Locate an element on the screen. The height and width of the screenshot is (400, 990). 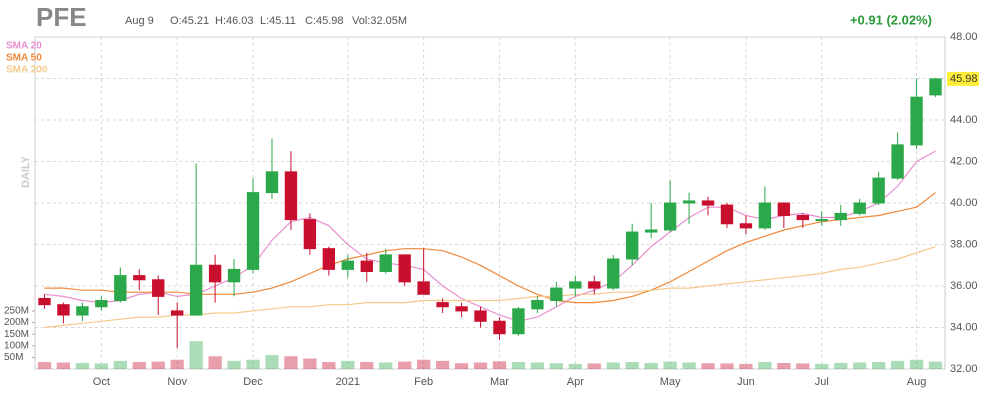
x-tick-label: 2021 is located at coordinates (348, 382).